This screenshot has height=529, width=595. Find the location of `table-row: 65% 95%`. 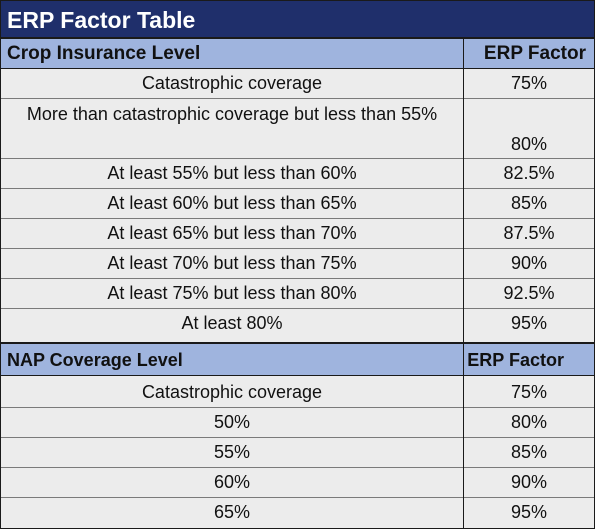

table-row: 65% 95% is located at coordinates (297, 513).